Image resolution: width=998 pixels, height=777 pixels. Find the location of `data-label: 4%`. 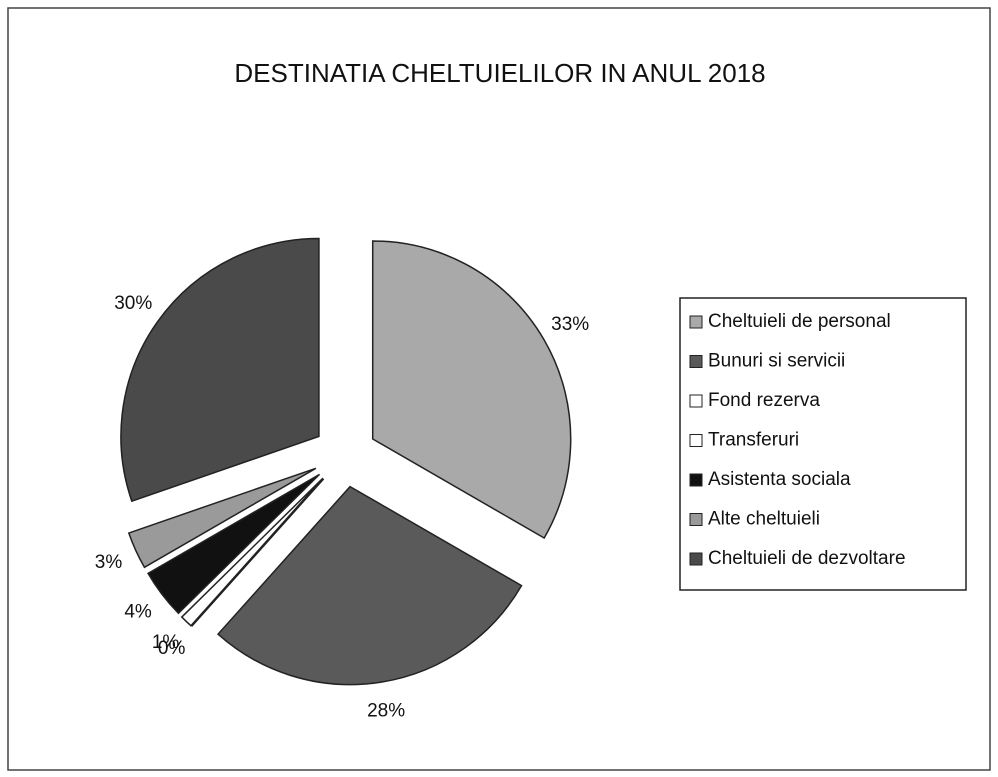

data-label: 4% is located at coordinates (138, 611).